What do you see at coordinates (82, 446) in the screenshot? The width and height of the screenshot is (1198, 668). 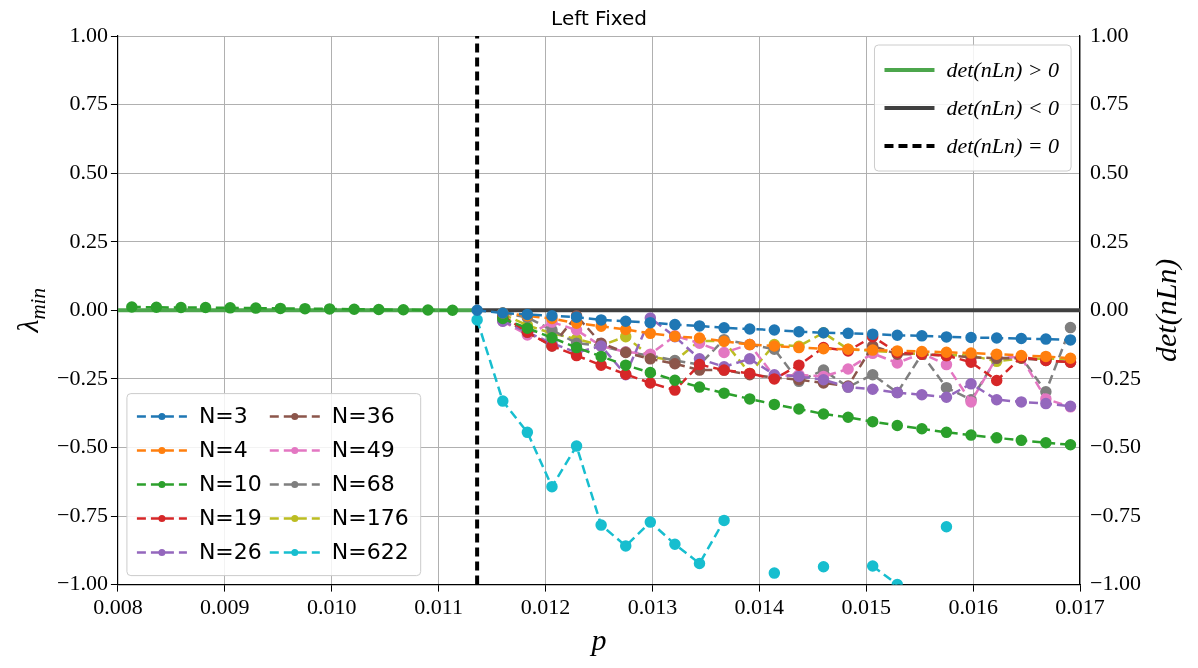 I see `y-tick-label: −0.50` at bounding box center [82, 446].